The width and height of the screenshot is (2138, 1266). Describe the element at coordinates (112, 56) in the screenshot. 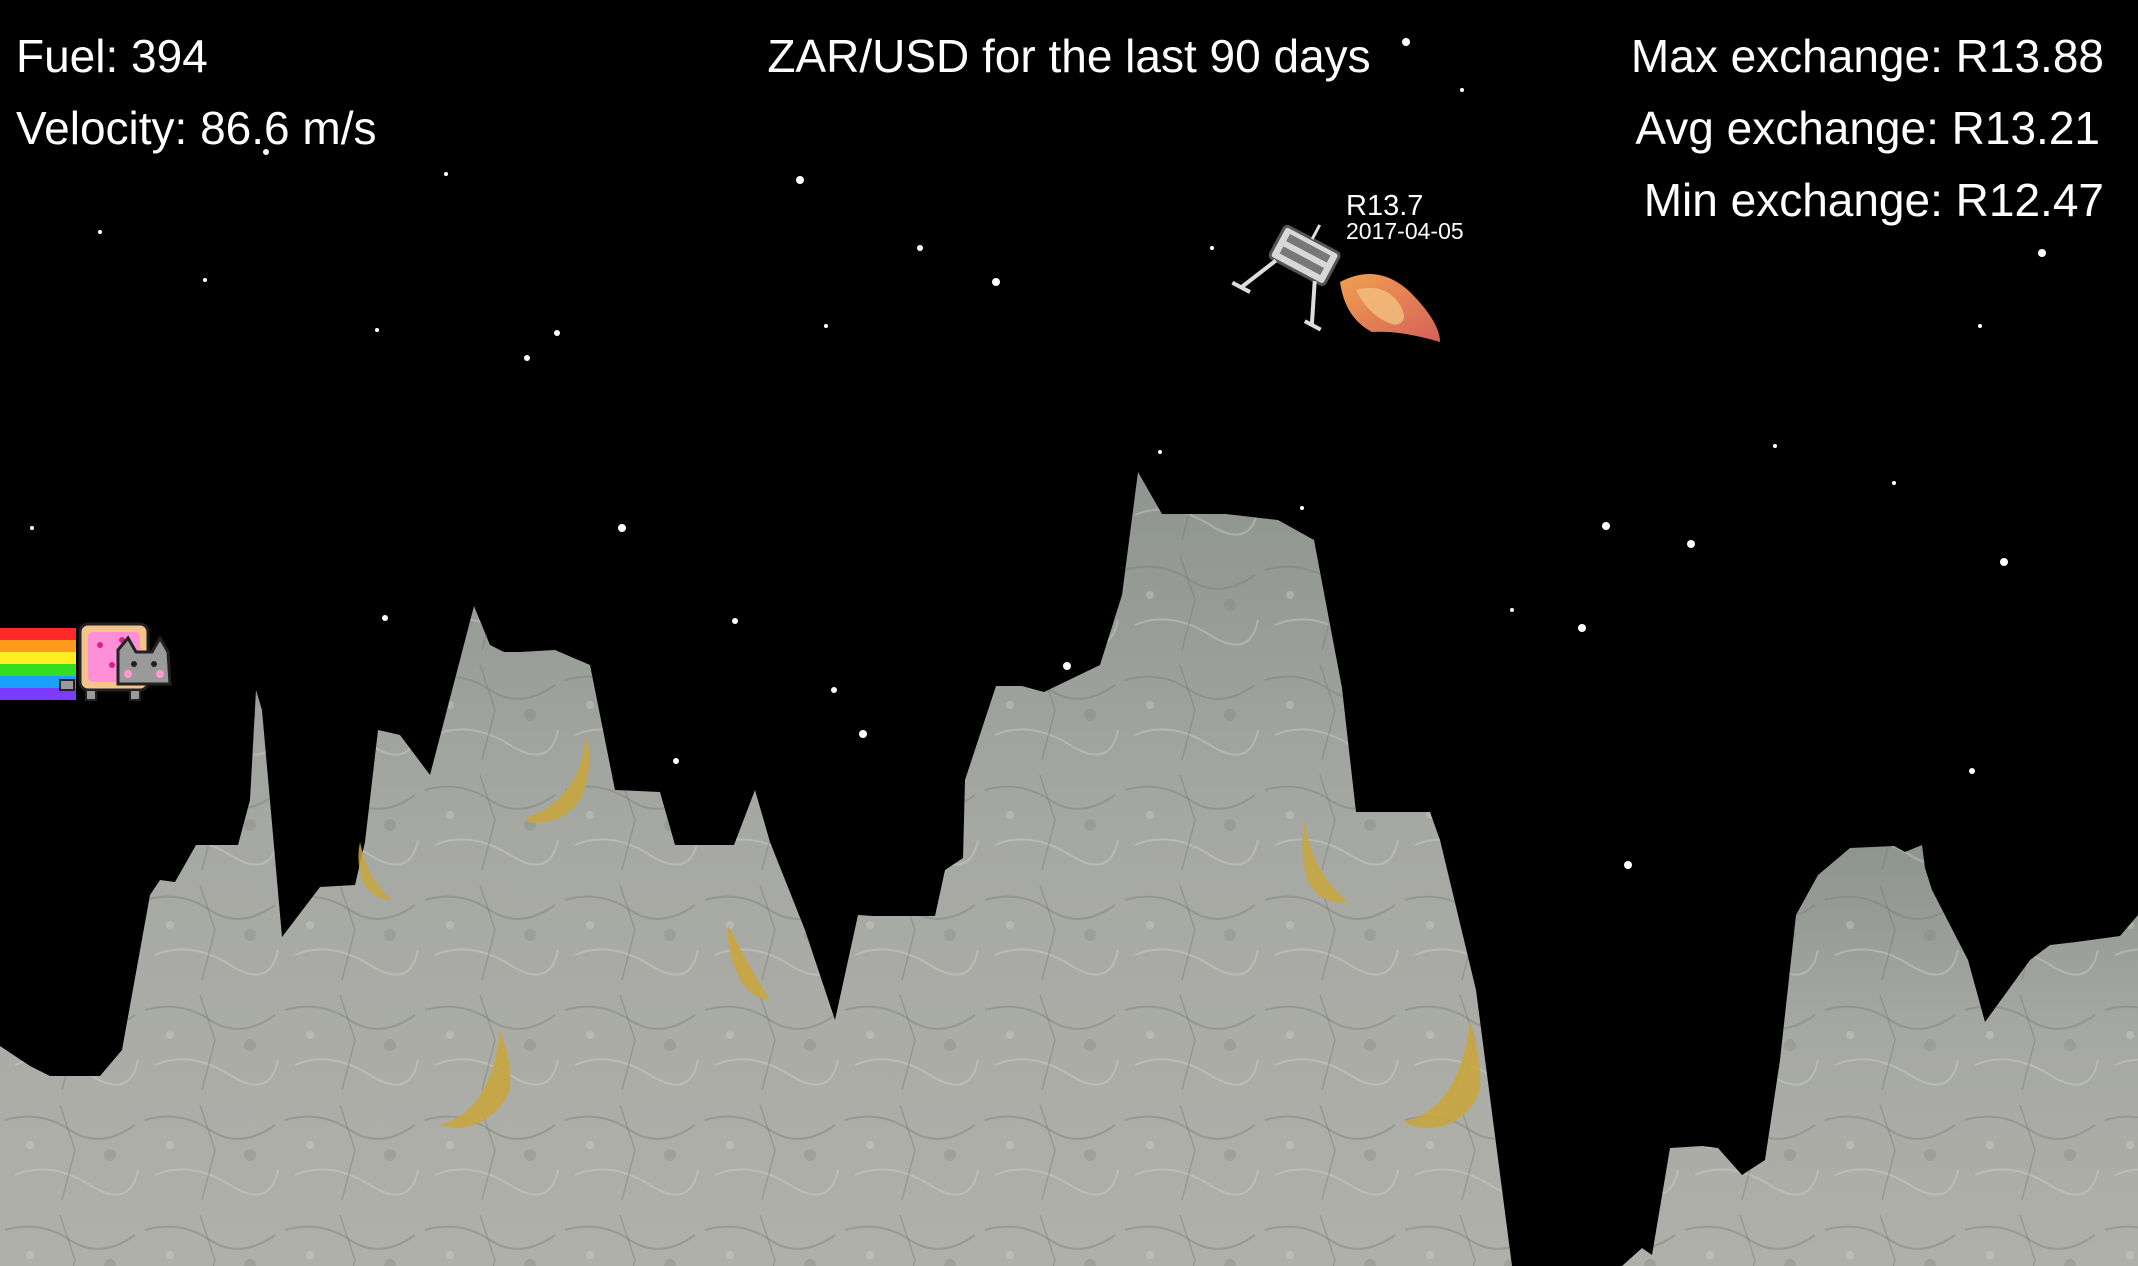

I see `fuel-readout: Fuel: 394` at that location.